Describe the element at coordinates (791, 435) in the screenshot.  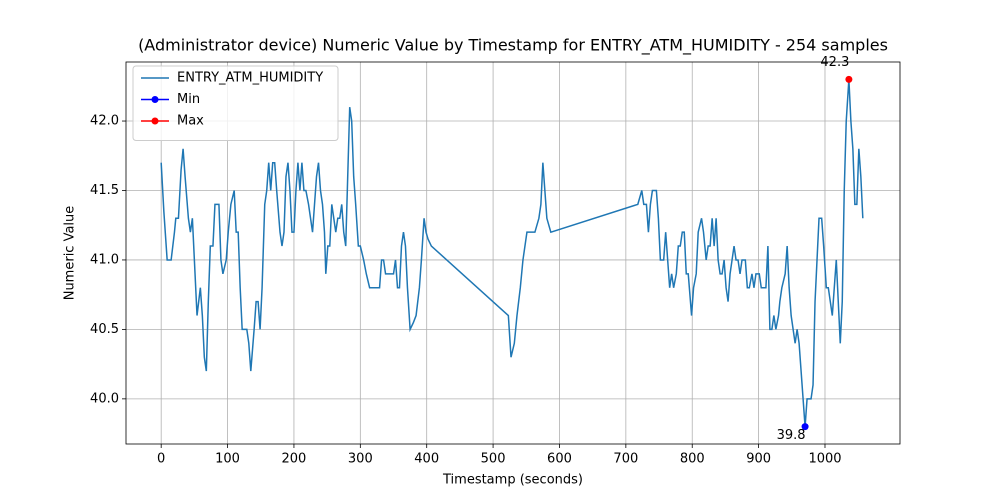
I see `data-label: 39.8` at that location.